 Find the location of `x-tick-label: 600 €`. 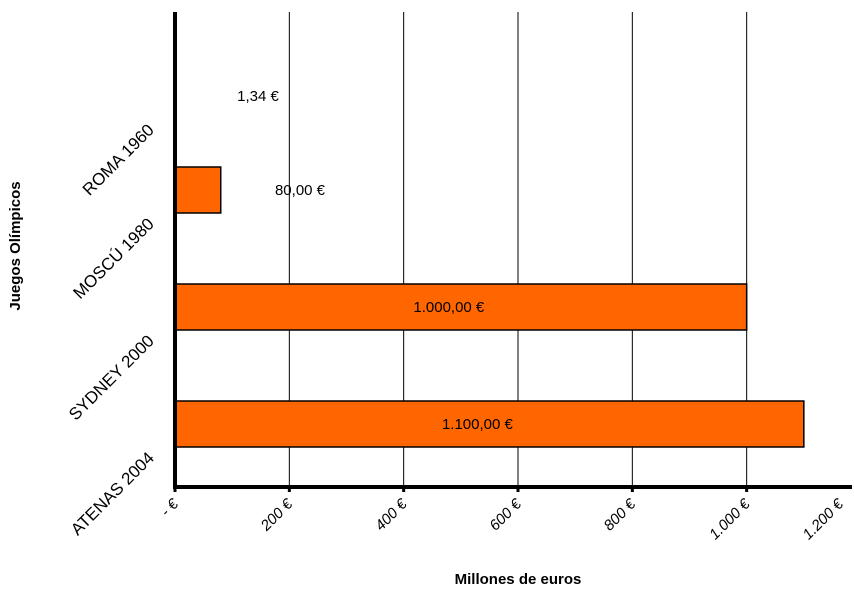

x-tick-label: 600 € is located at coordinates (505, 514).